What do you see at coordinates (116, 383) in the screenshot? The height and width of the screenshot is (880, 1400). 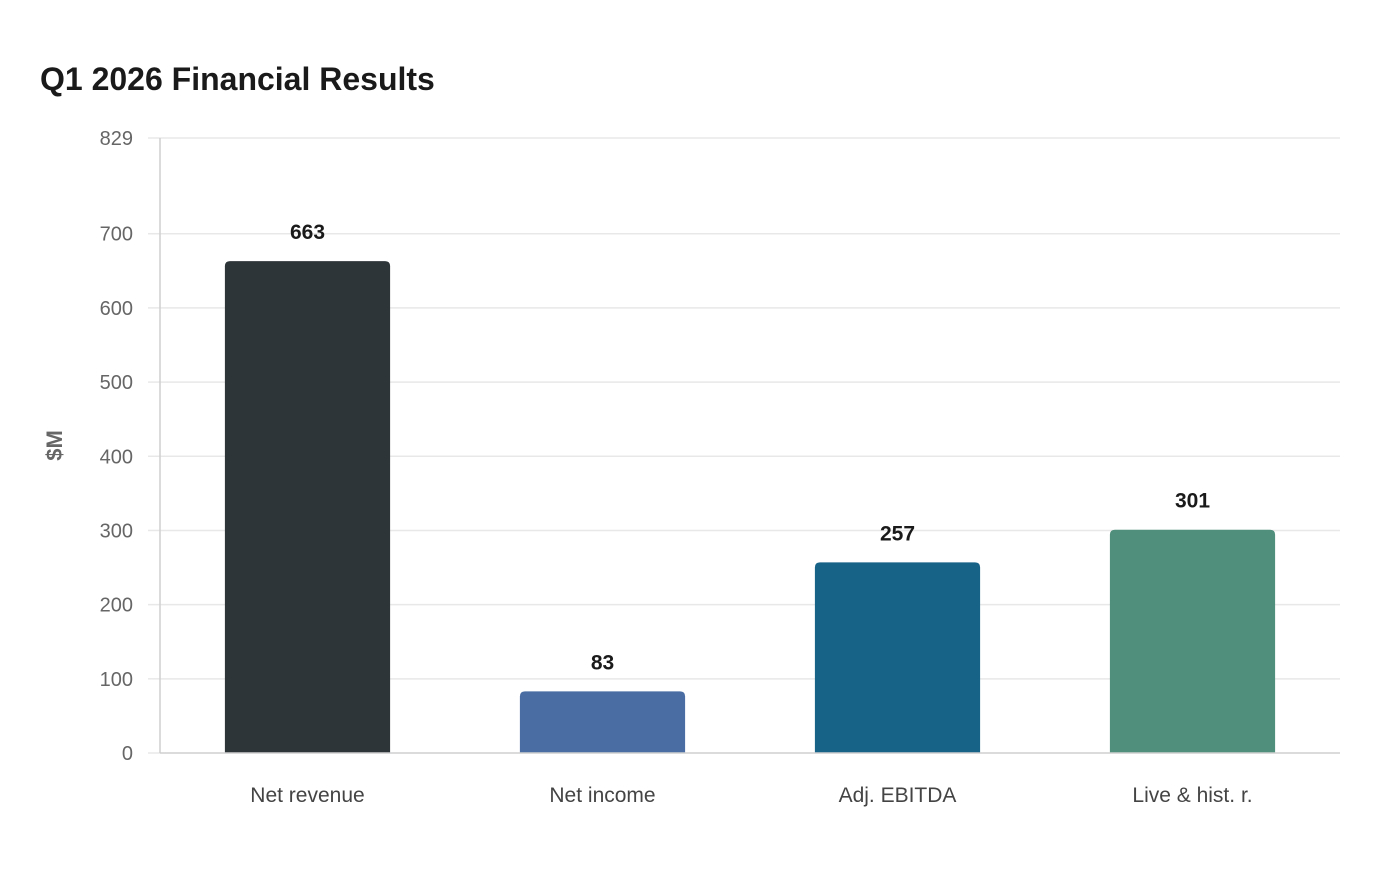 I see `y-tick-label: 500` at bounding box center [116, 383].